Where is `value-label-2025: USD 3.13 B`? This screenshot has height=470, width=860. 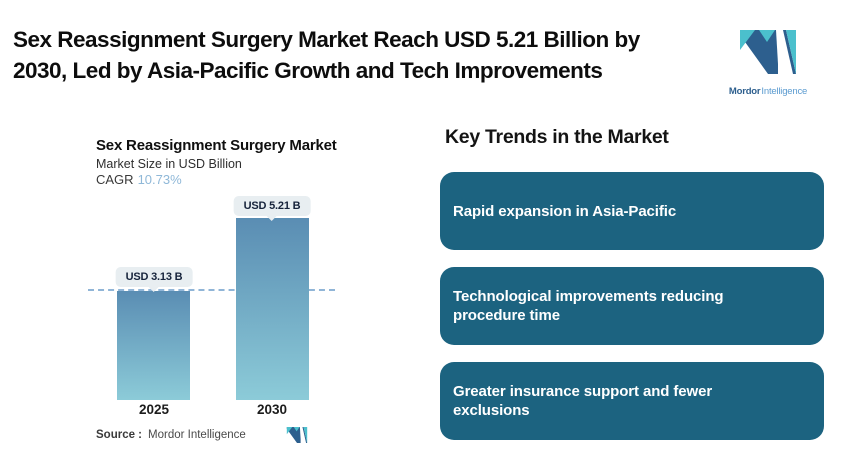 value-label-2025: USD 3.13 B is located at coordinates (154, 277).